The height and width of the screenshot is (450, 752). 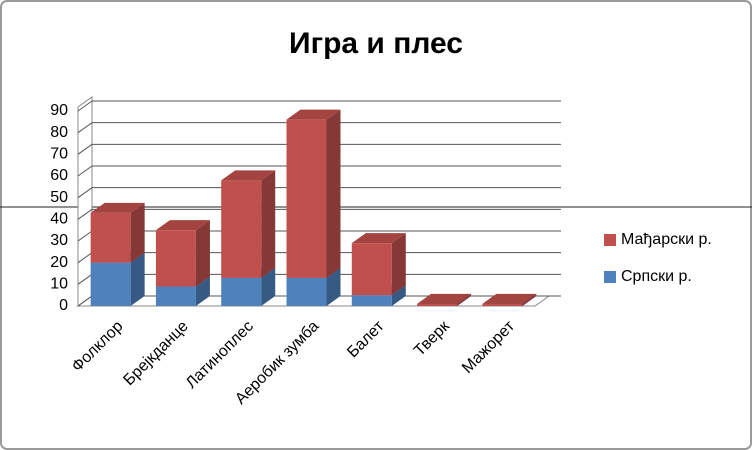 I want to click on y-tick-label: 40, so click(x=59, y=219).